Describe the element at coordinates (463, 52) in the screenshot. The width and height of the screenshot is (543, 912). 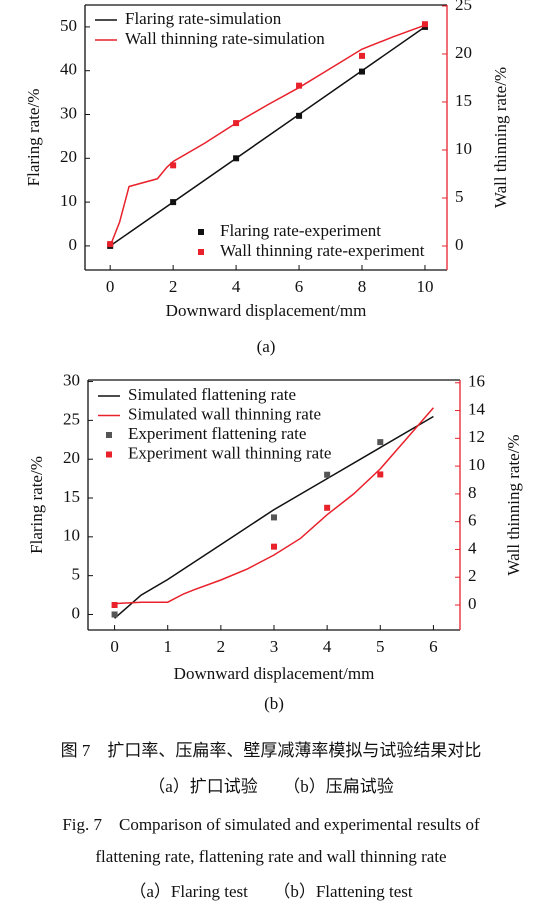
I see `y2-tick-label: 20` at that location.